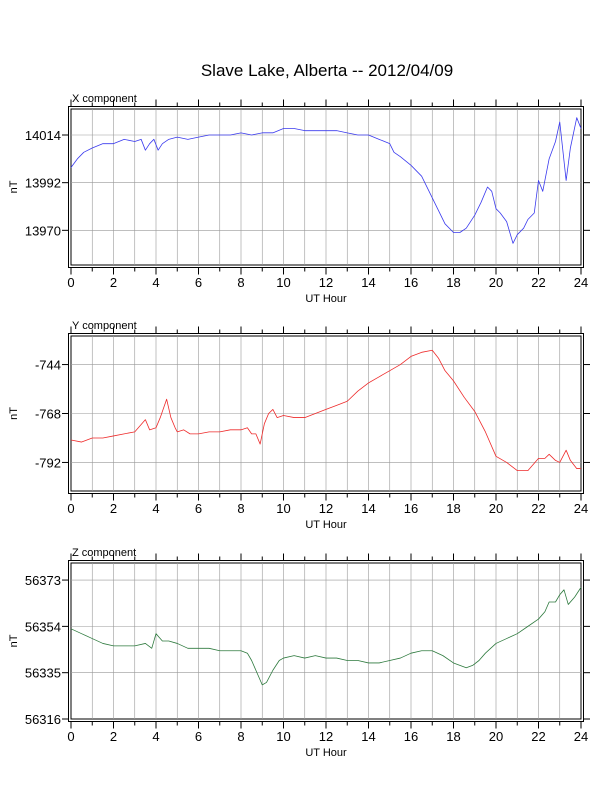 Image resolution: width=612 pixels, height=792 pixels. I want to click on panel-1-xtick-label: 16, so click(411, 282).